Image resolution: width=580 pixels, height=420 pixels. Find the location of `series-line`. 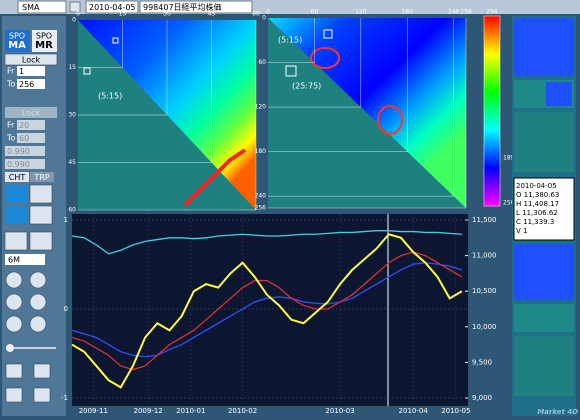

series-line is located at coordinates (266, 242).